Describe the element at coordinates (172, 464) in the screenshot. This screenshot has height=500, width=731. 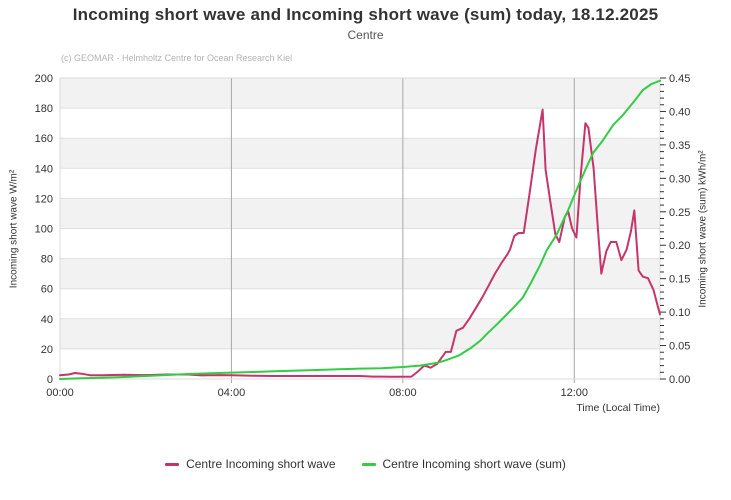
I see `series-swatch-incoming-short-wave` at that location.